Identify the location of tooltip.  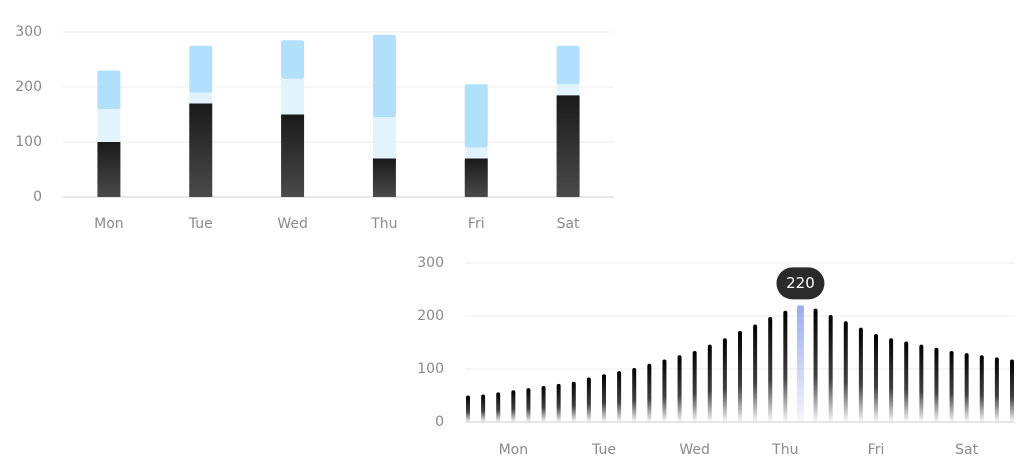
(800, 283).